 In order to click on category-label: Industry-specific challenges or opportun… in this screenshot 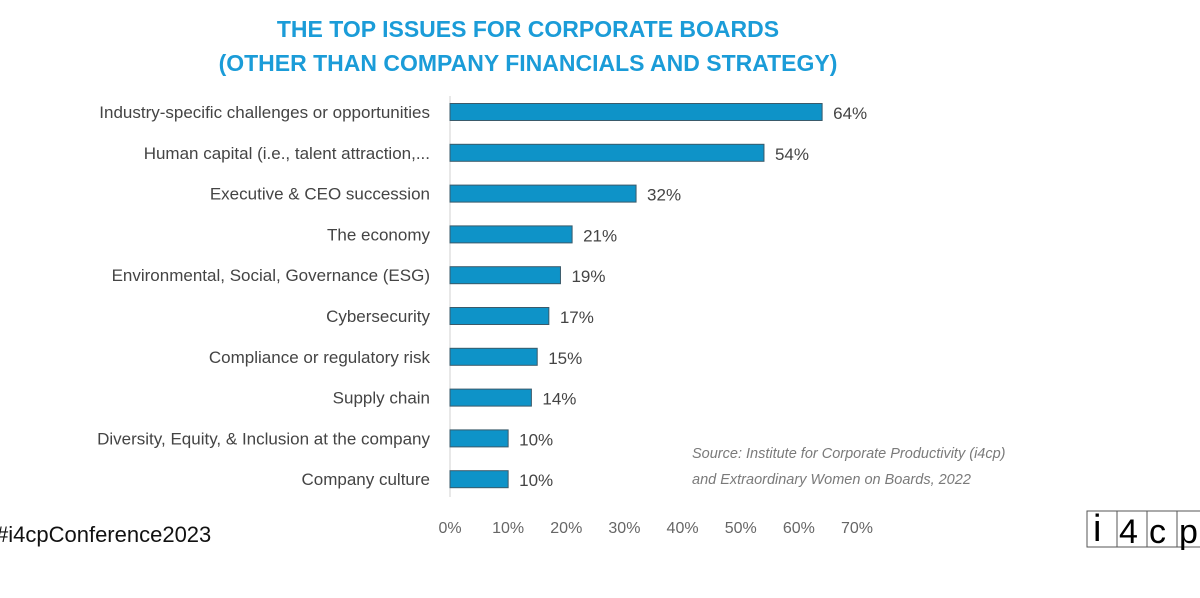, I will do `click(264, 112)`.